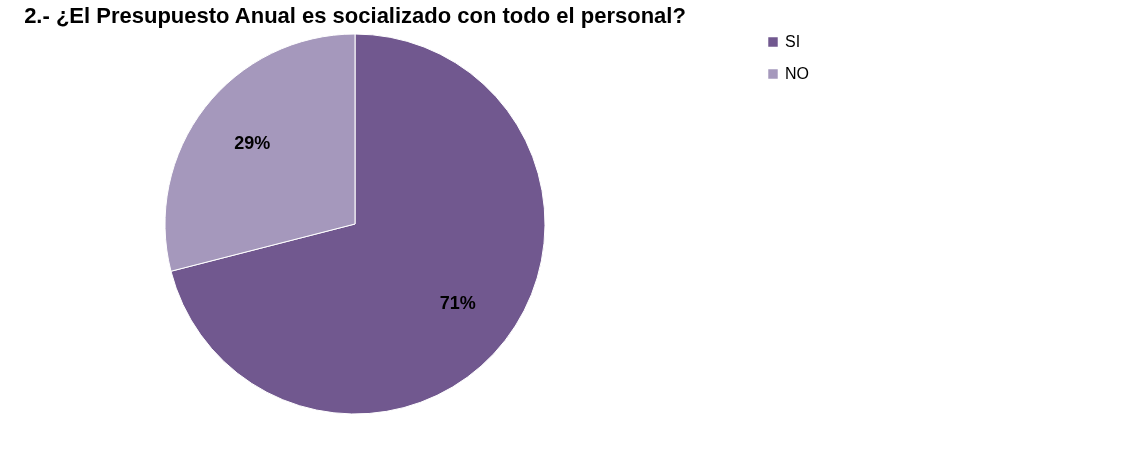 This screenshot has height=473, width=1142. Describe the element at coordinates (793, 41) in the screenshot. I see `legend-label: SI` at that location.